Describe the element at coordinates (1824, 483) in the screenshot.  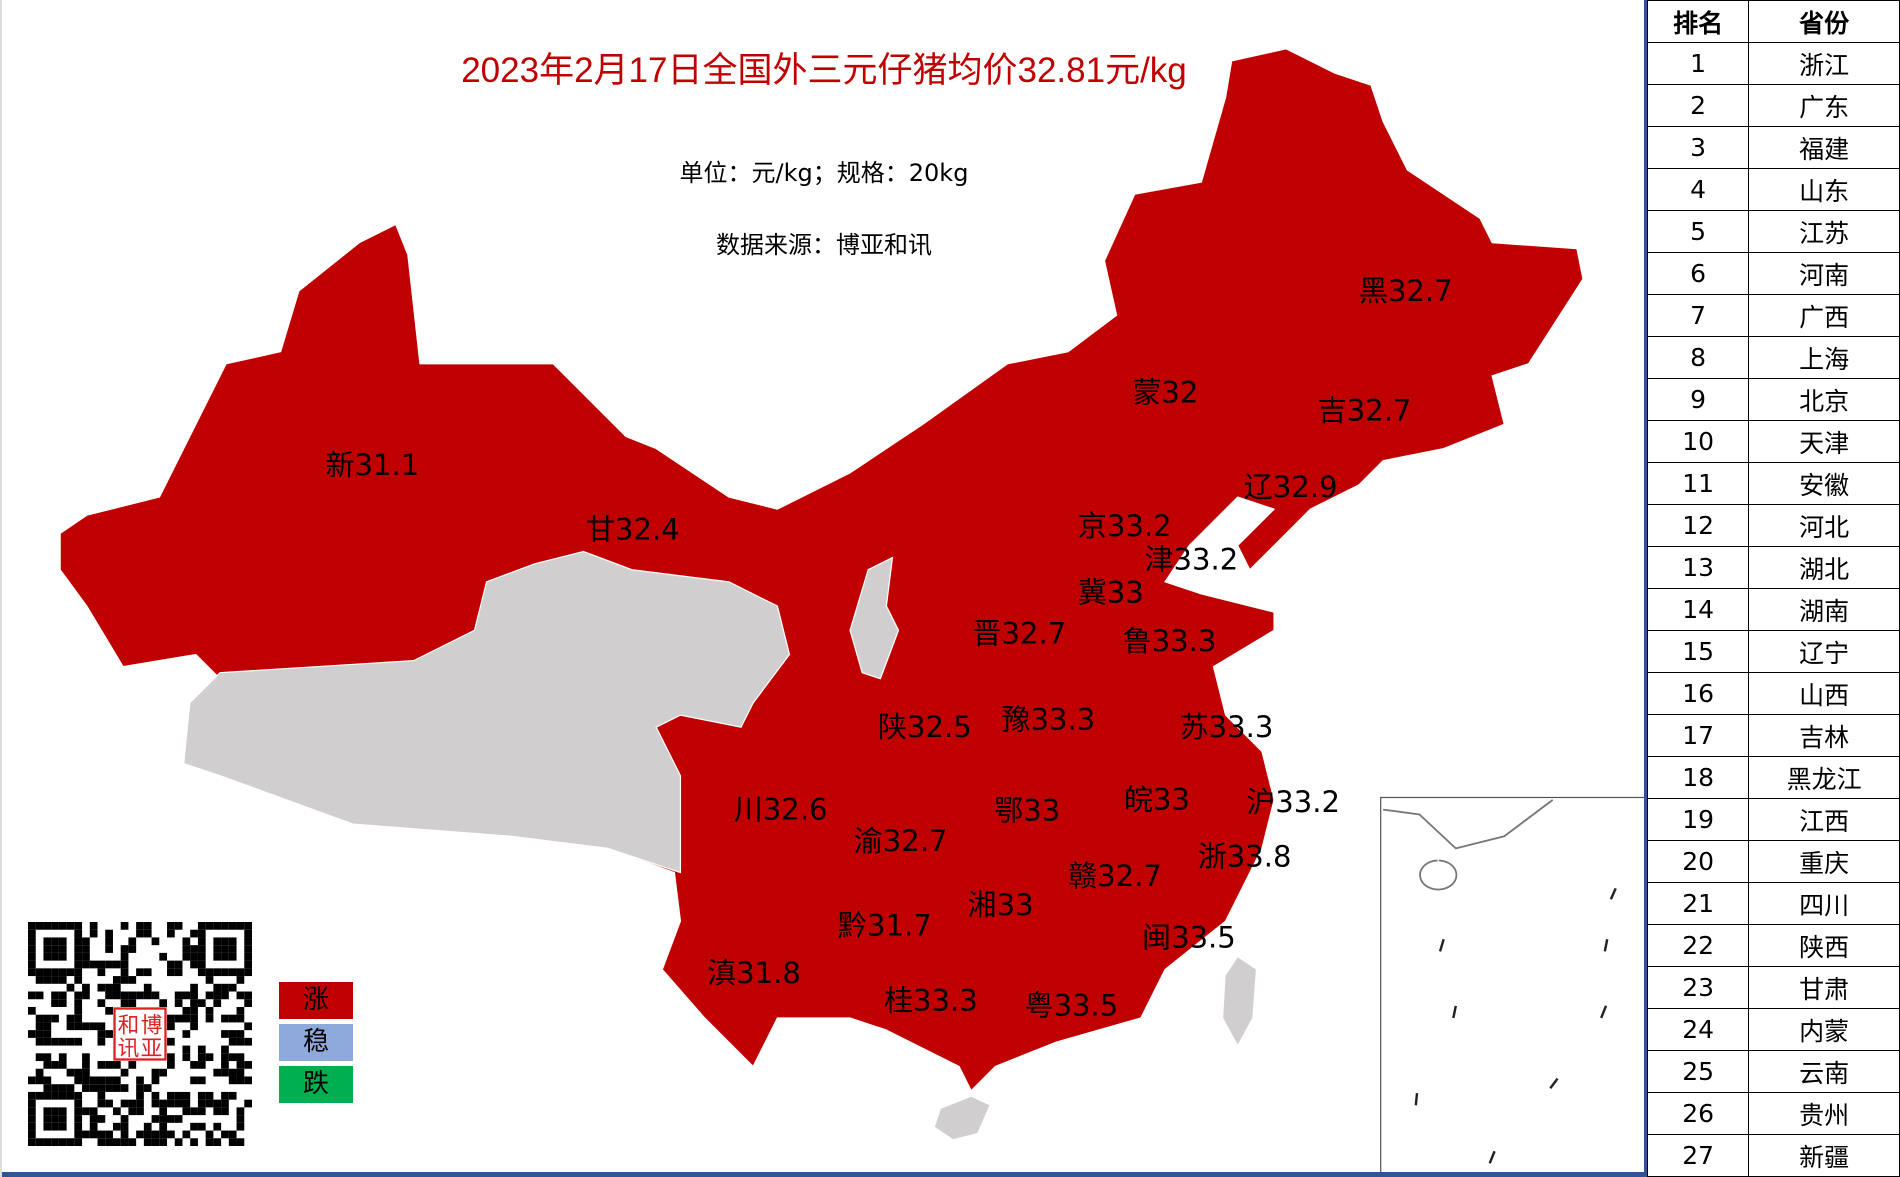
I see `province-cell: 安徽` at that location.